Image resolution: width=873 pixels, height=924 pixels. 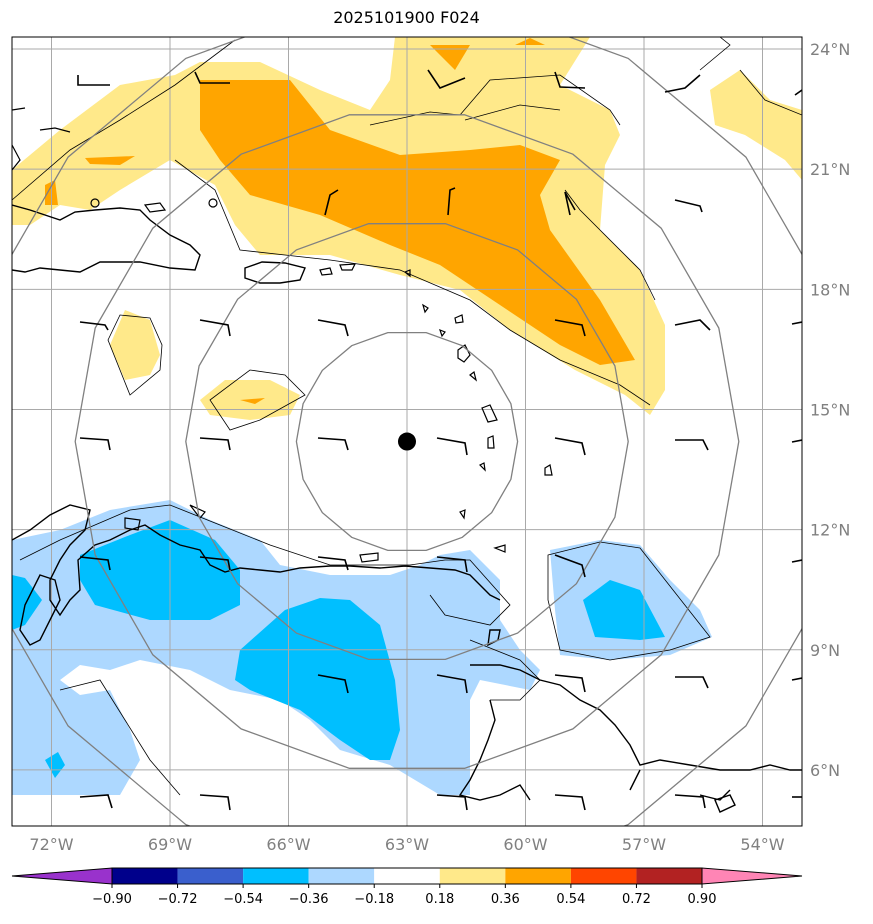 I want to click on island-barbados, so click(x=548, y=470).